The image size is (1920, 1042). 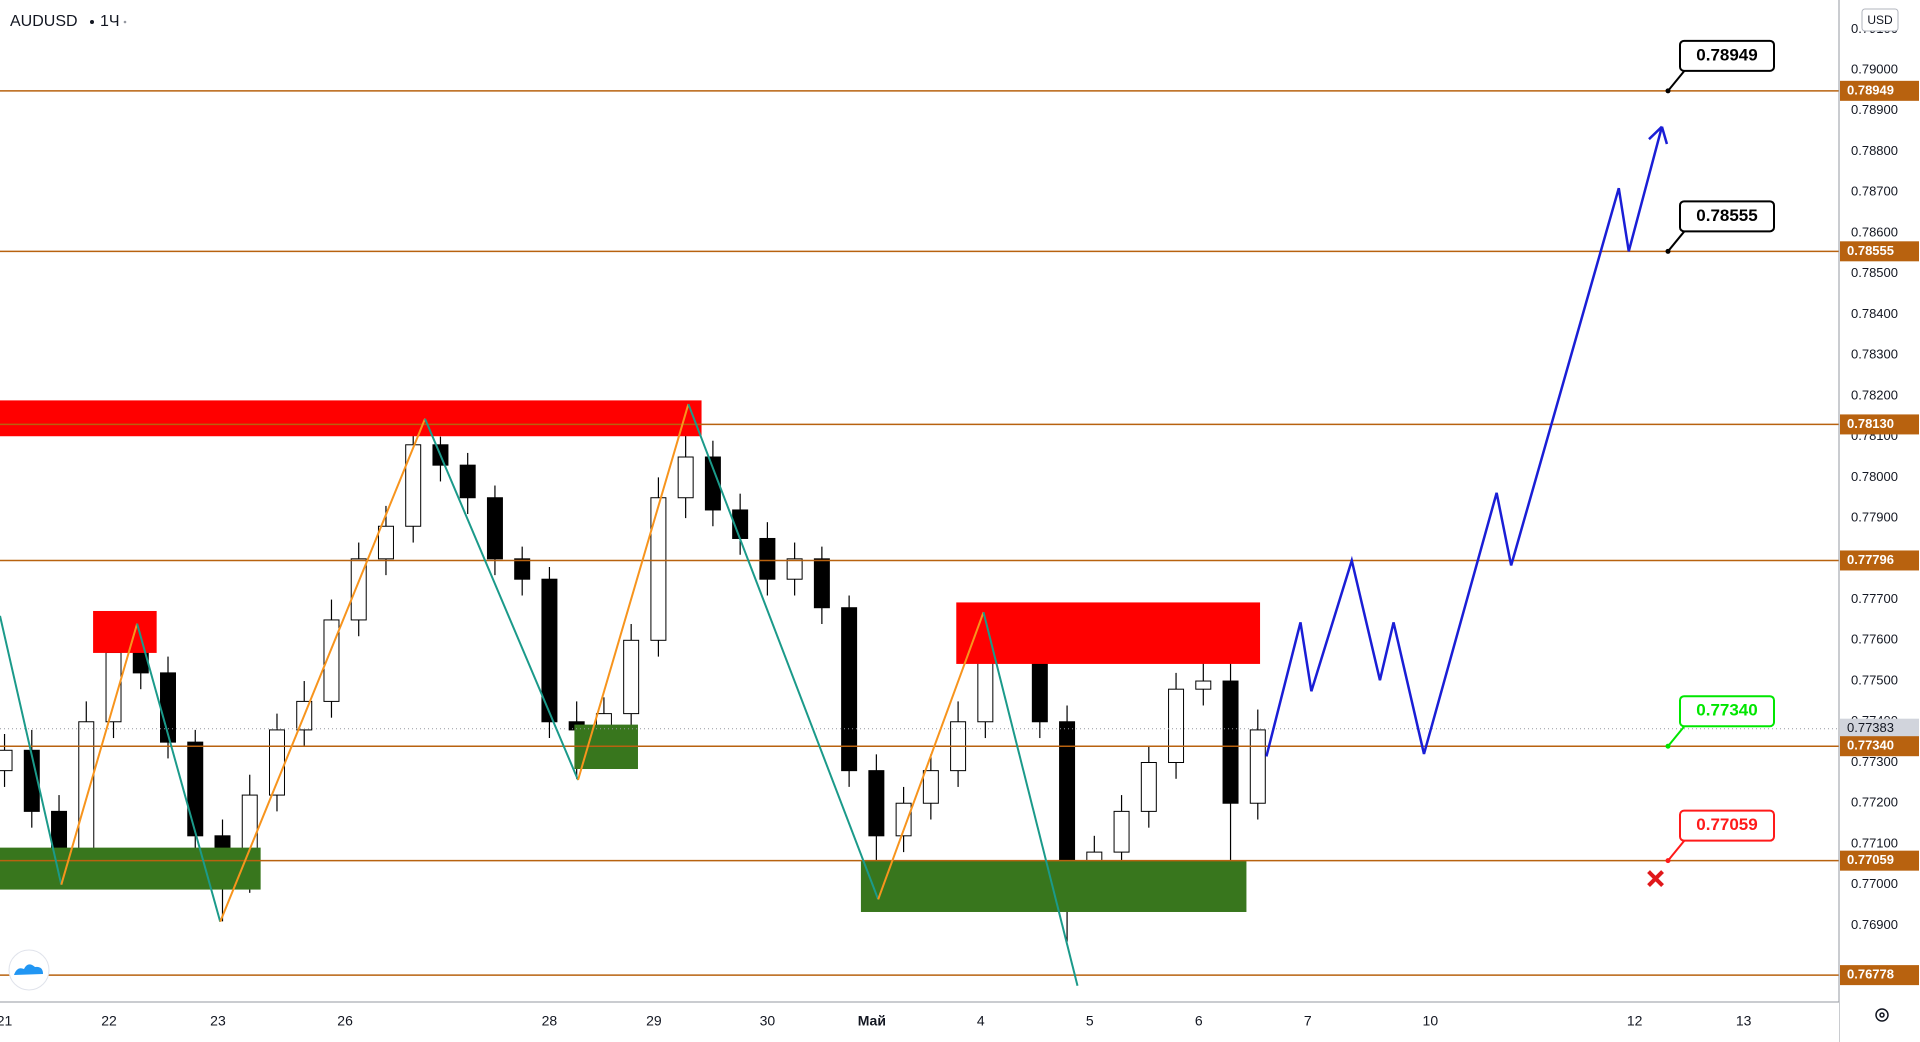 What do you see at coordinates (1874, 272) in the screenshot?
I see `y-tick-label: 0.78500` at bounding box center [1874, 272].